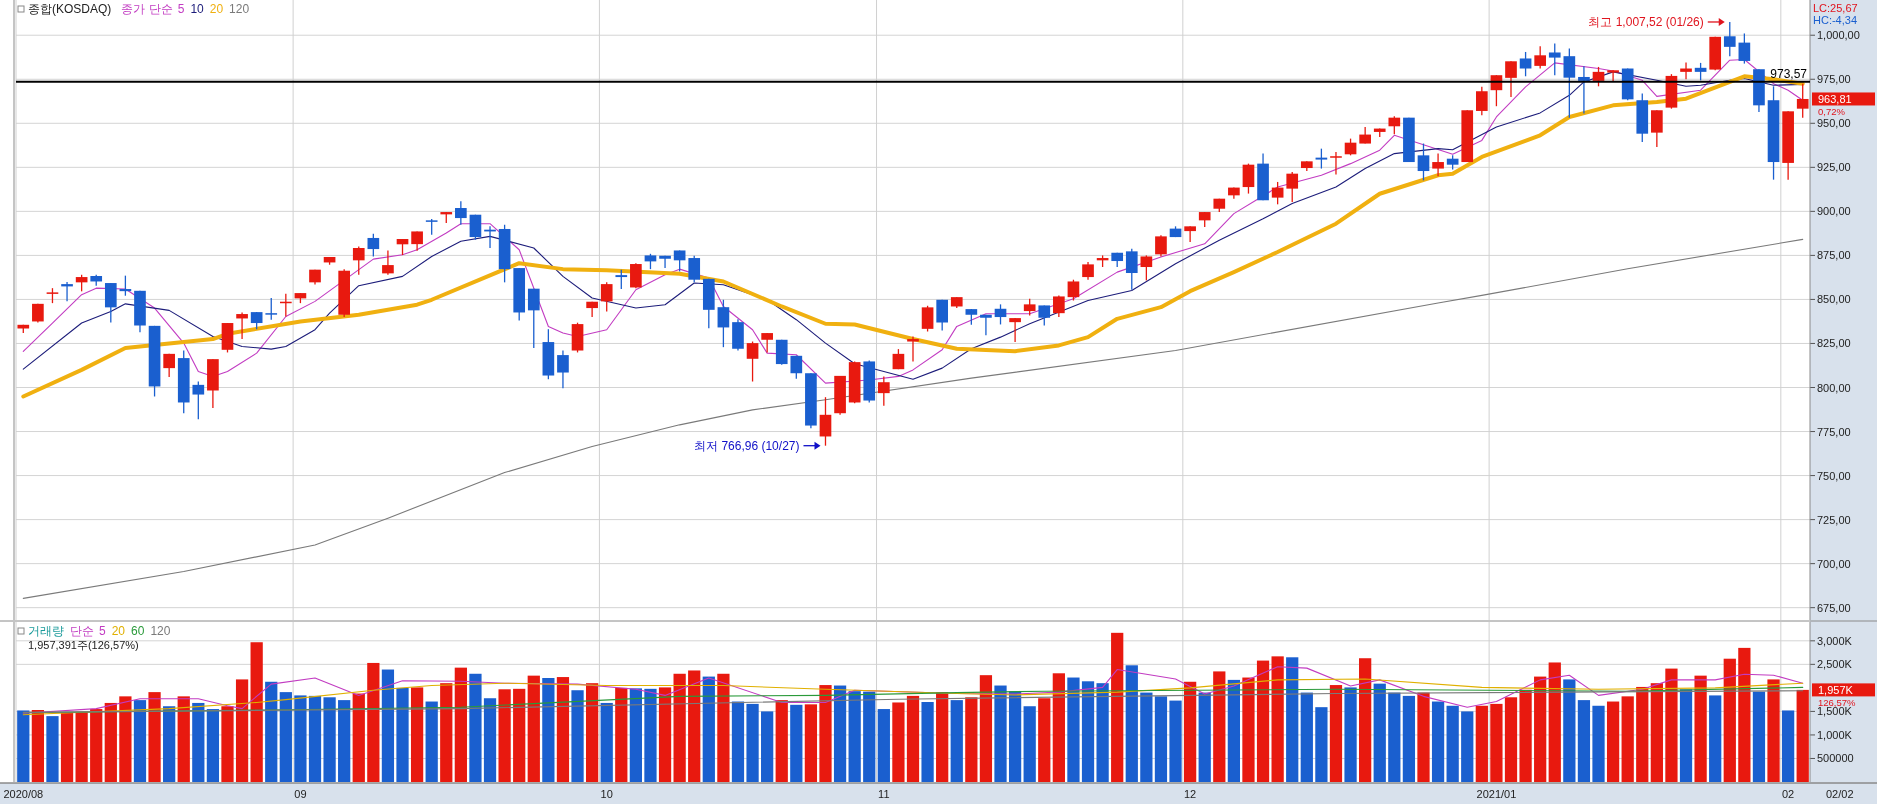 This screenshot has width=1877, height=804. I want to click on text: 10, so click(197, 9).